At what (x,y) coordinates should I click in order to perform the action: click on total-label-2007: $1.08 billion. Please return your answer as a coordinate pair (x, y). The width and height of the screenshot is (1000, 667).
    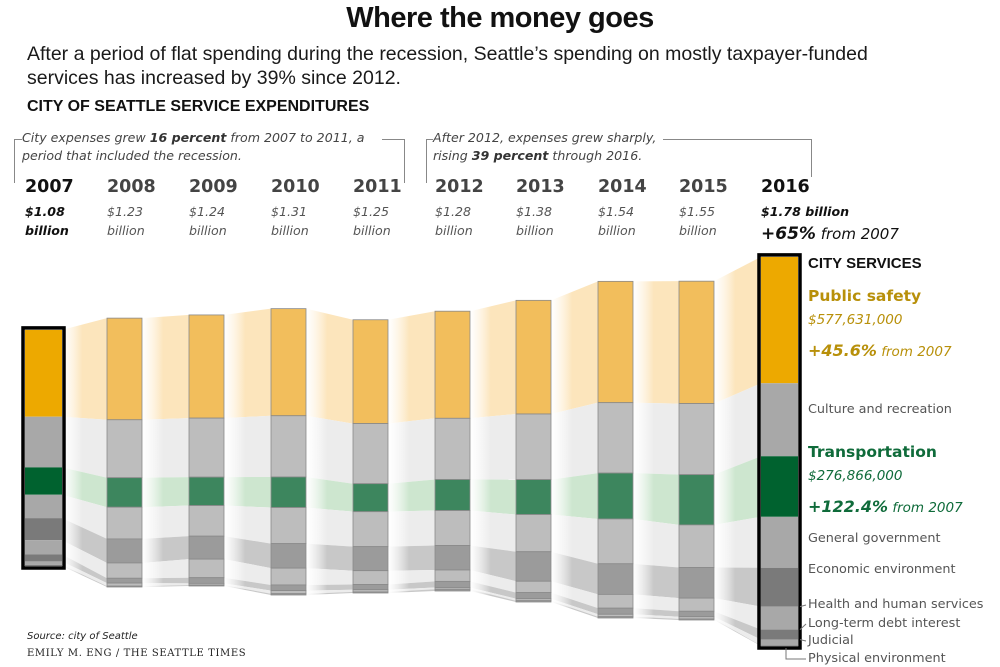
    Looking at the image, I should click on (47, 221).